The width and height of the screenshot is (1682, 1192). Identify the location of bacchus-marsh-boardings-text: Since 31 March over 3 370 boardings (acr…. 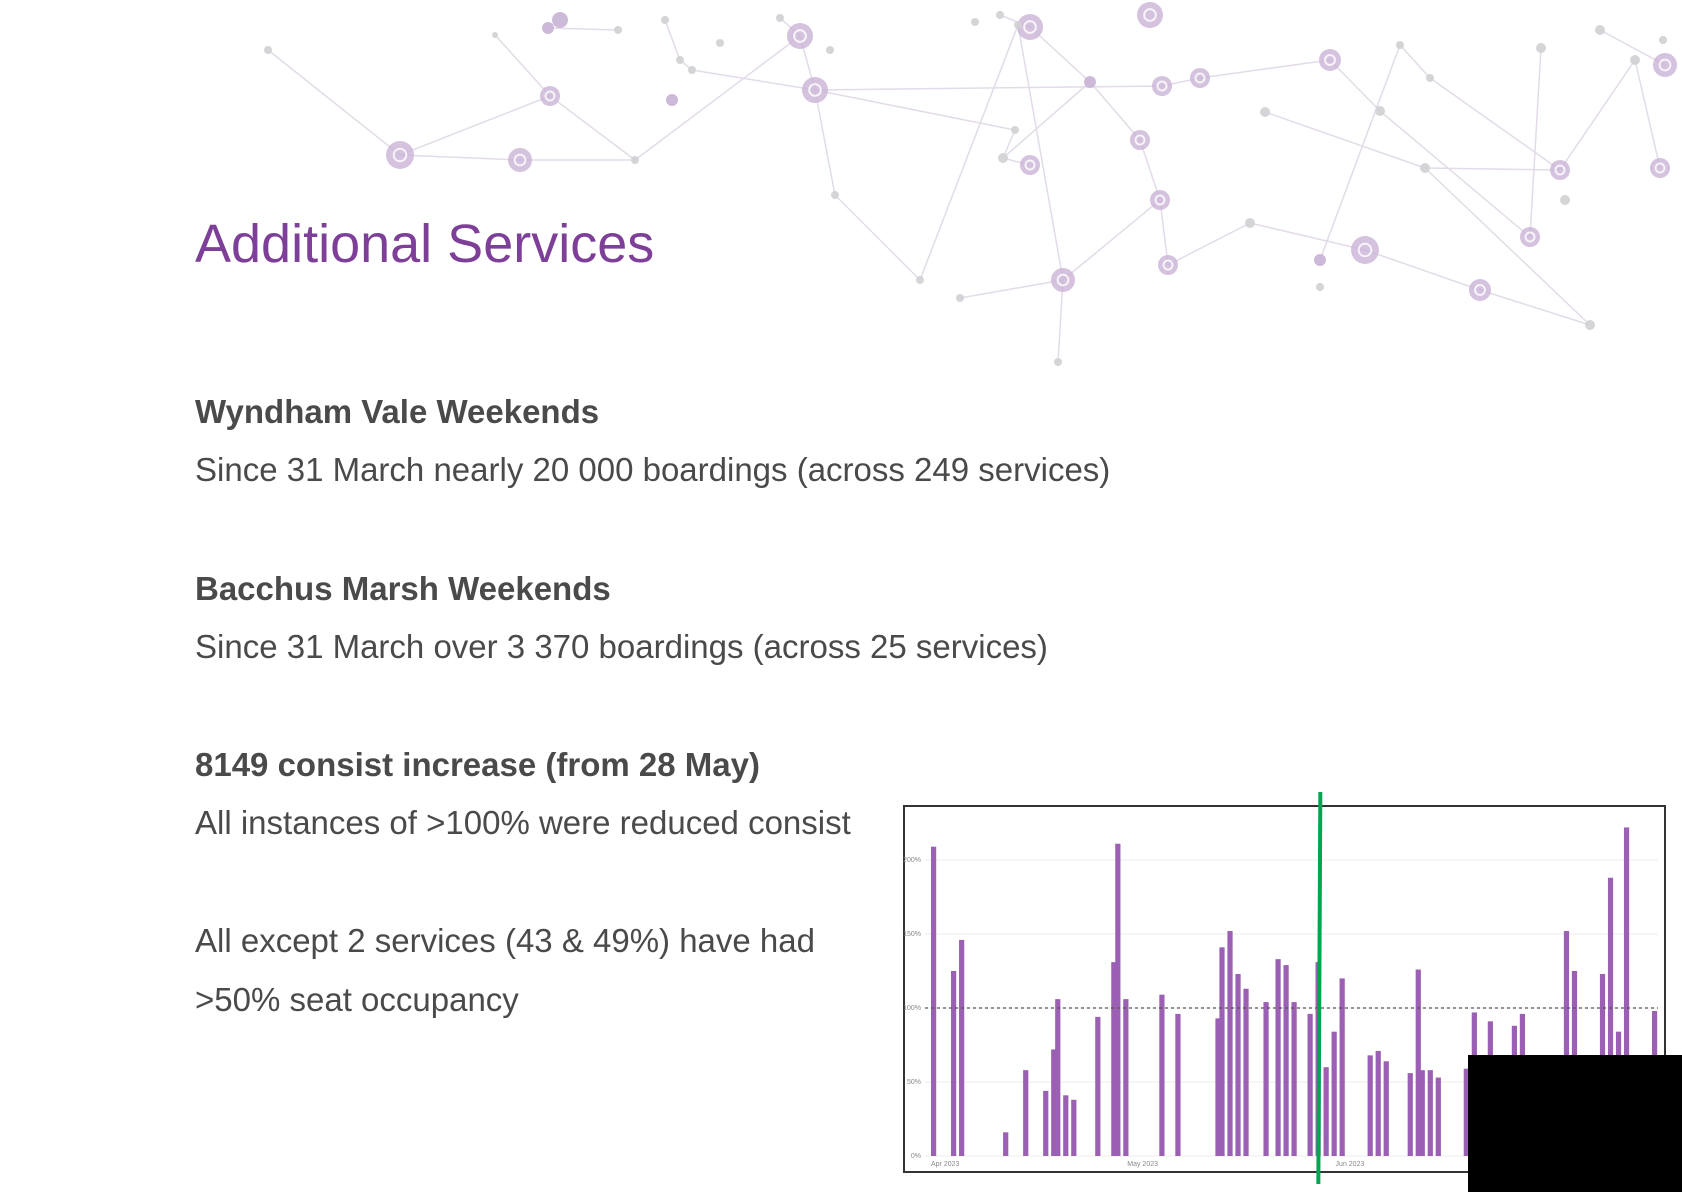
(621, 646).